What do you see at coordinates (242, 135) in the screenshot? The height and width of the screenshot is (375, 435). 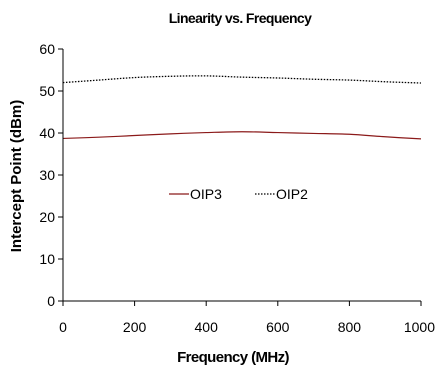 I see `series-line-oip3` at bounding box center [242, 135].